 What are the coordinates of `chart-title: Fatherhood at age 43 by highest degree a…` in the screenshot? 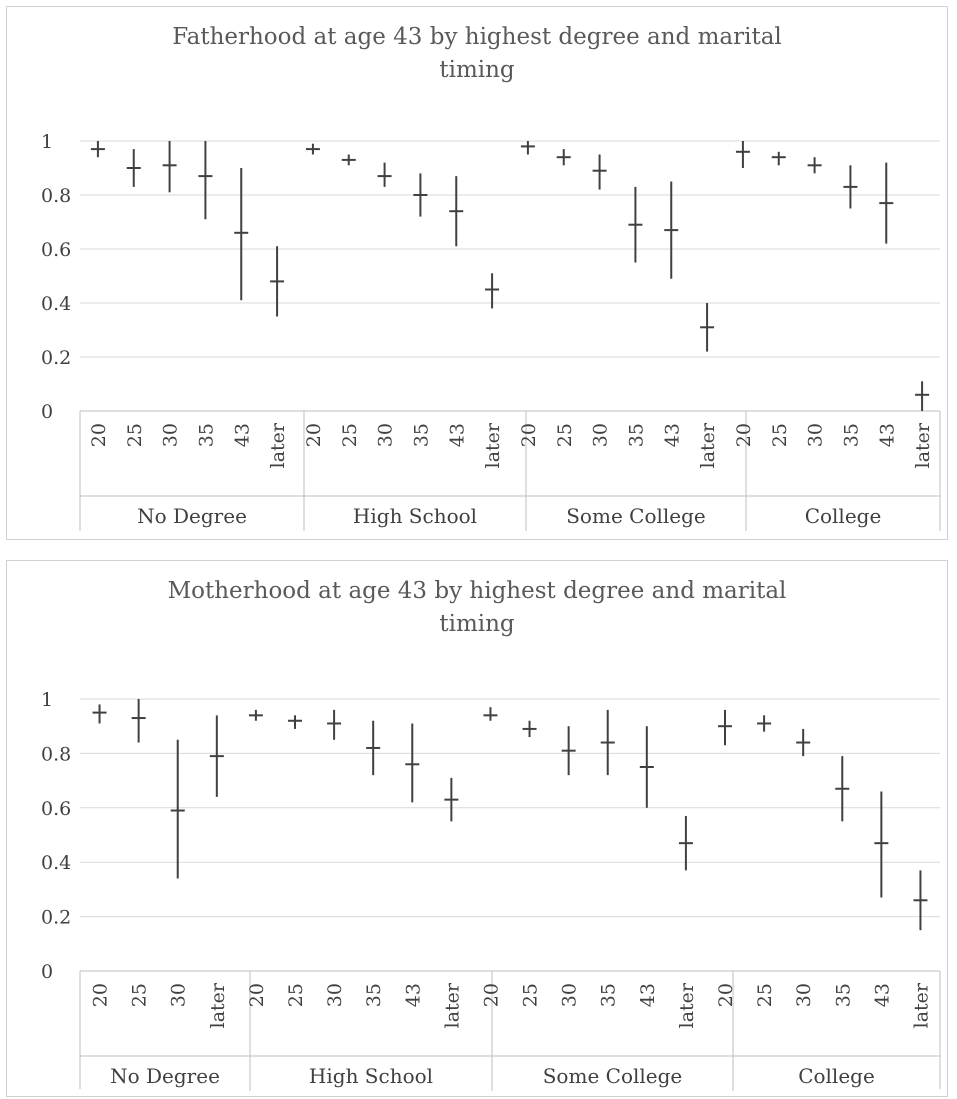 It's located at (477, 53).